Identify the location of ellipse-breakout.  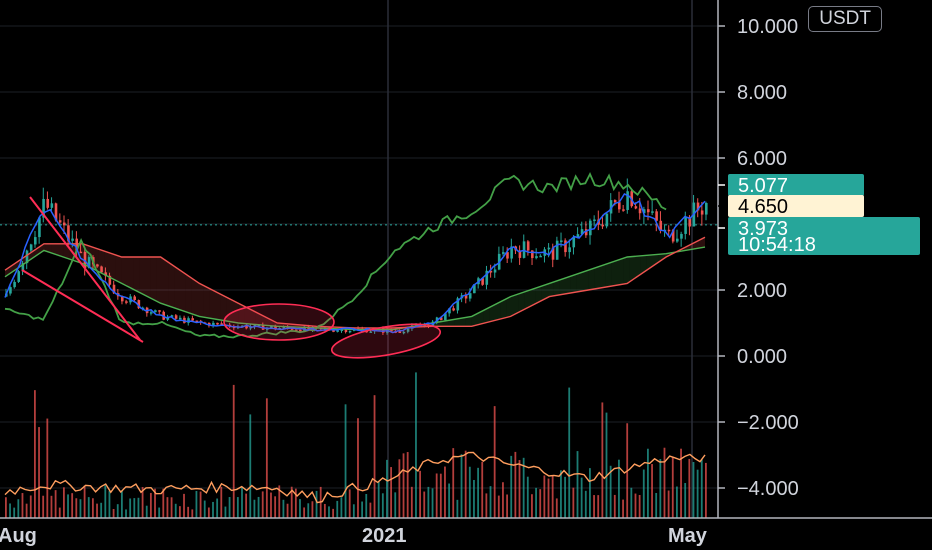
(385, 341).